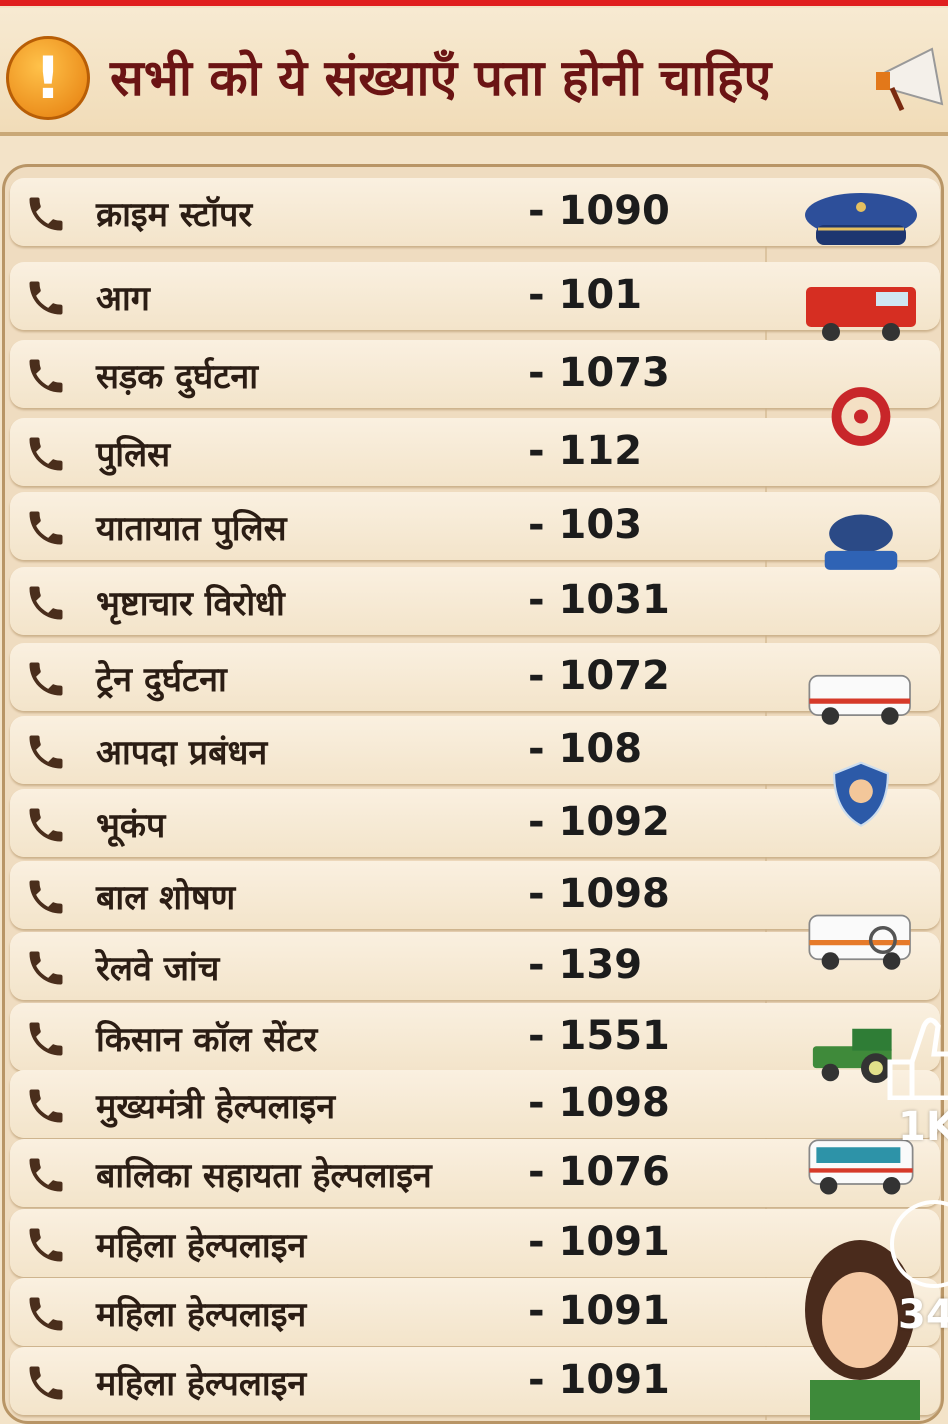 Image resolution: width=948 pixels, height=1424 pixels. What do you see at coordinates (861, 314) in the screenshot?
I see `fire-truck-icon` at bounding box center [861, 314].